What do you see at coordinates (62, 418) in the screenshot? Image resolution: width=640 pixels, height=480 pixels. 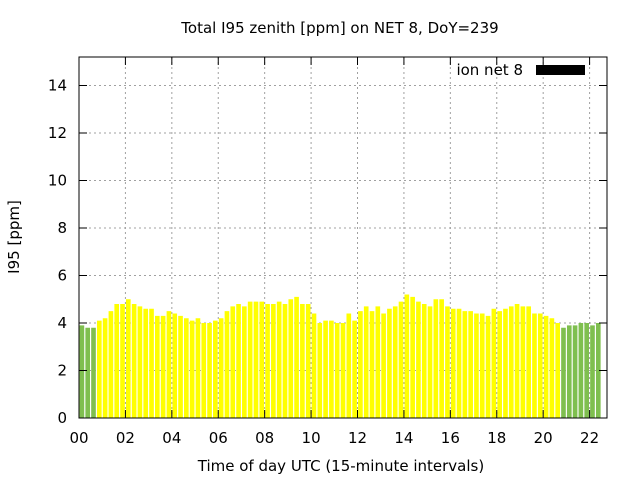 I see `y-tick-label: 0` at bounding box center [62, 418].